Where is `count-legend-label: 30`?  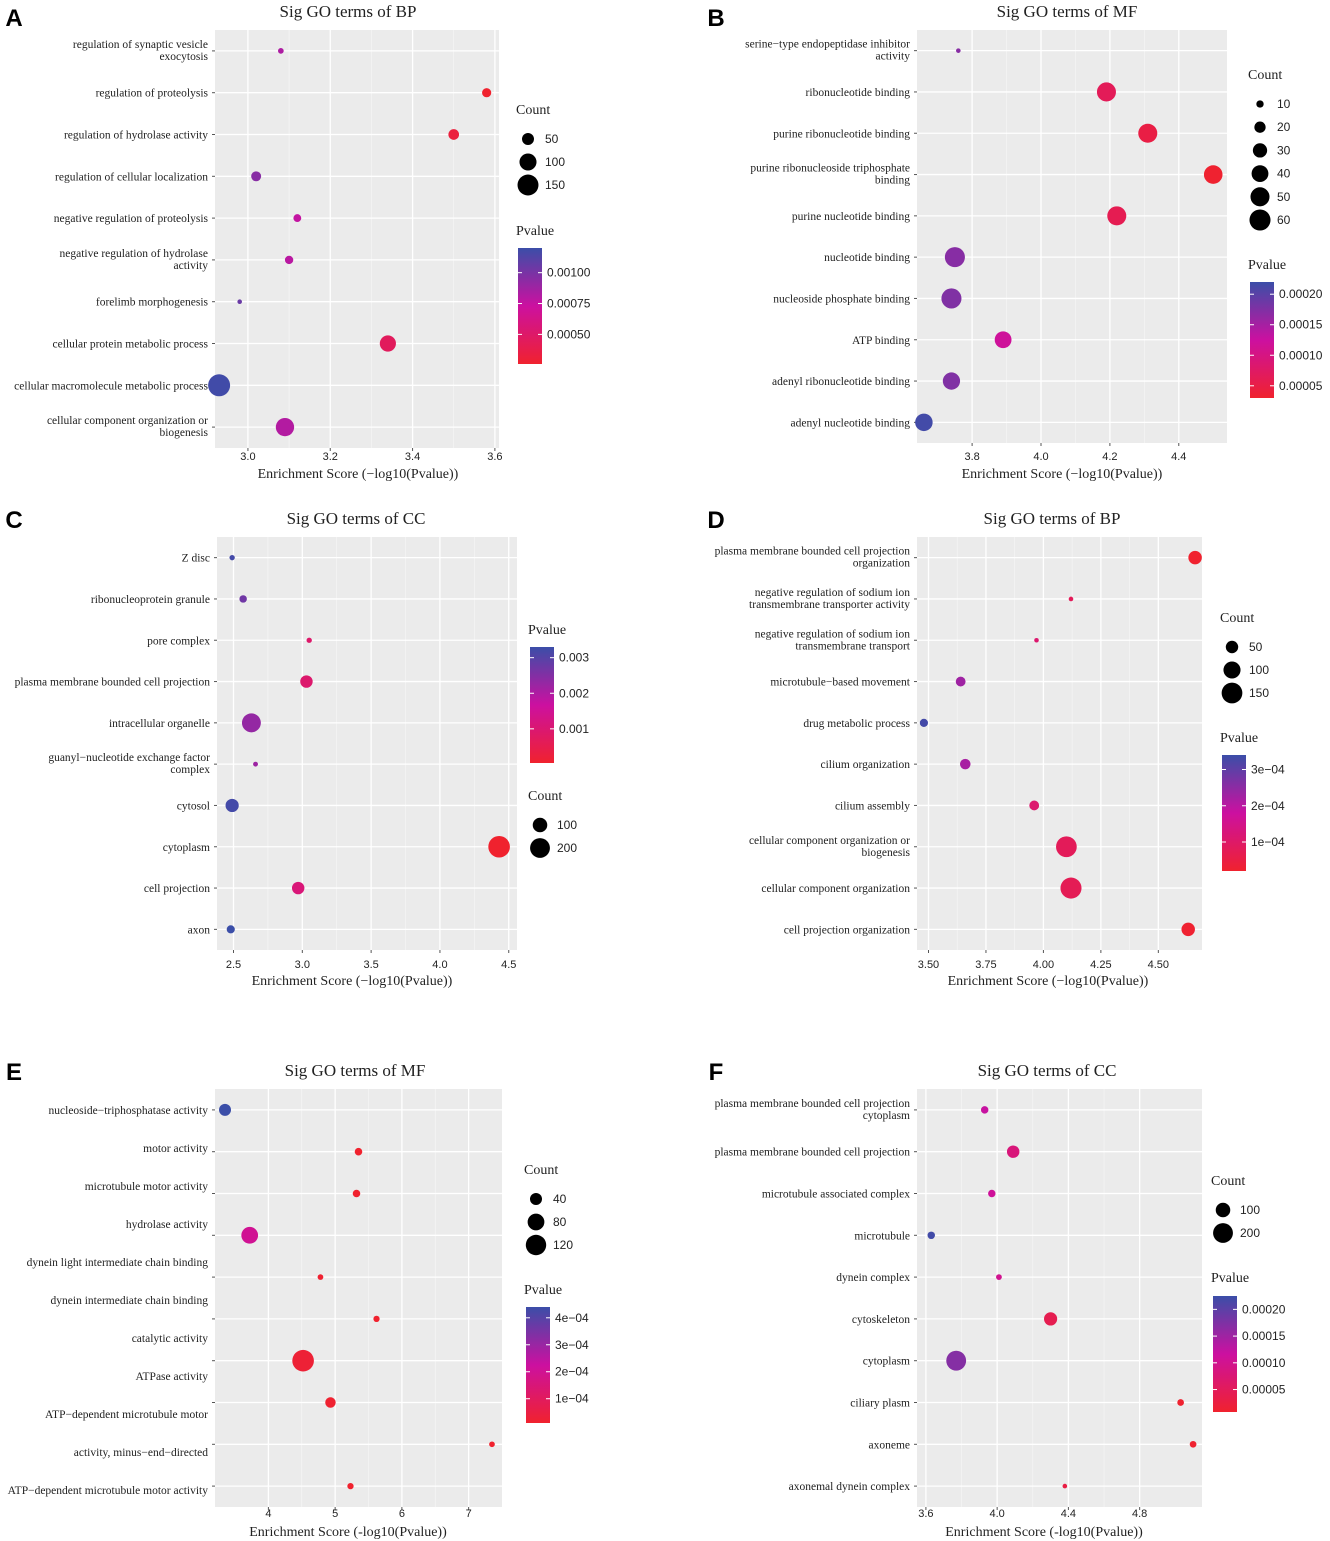
count-legend-label: 30 is located at coordinates (1284, 150).